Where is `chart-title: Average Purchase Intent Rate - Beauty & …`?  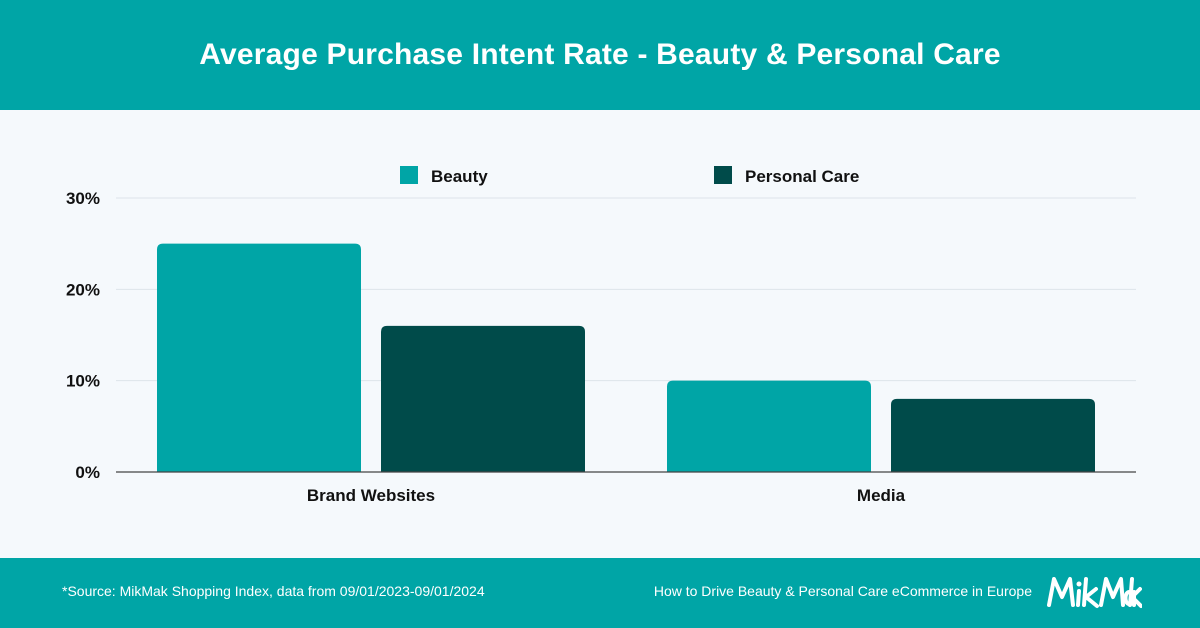 chart-title: Average Purchase Intent Rate - Beauty & … is located at coordinates (600, 54).